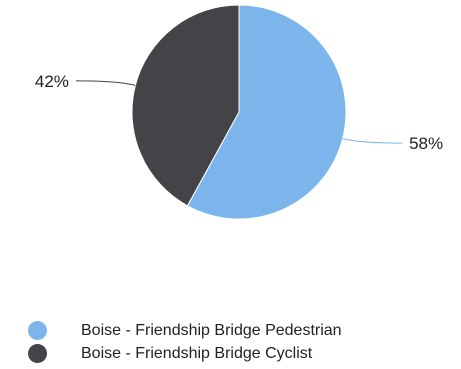 This screenshot has width=461, height=369. I want to click on legend-label-cyclist: Boise - Friendship Bridge Cyclist, so click(197, 353).